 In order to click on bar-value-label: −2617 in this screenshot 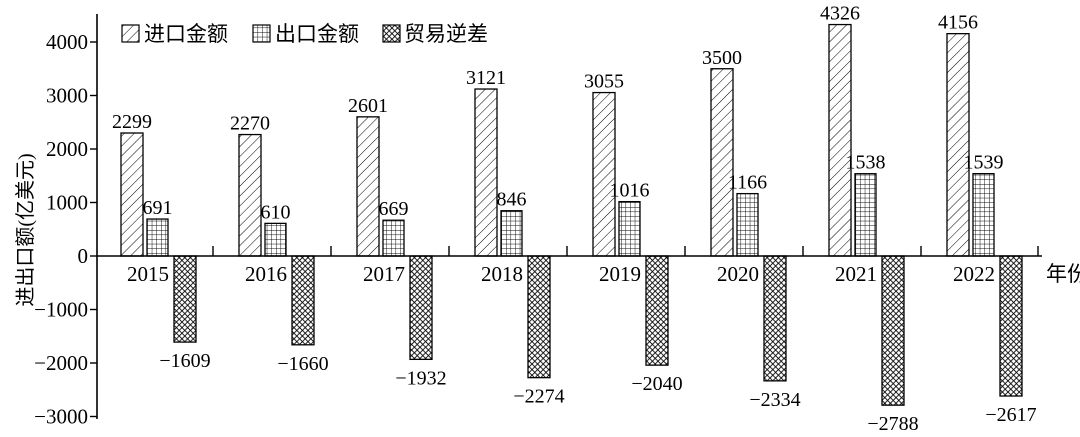, I will do `click(1010, 415)`.